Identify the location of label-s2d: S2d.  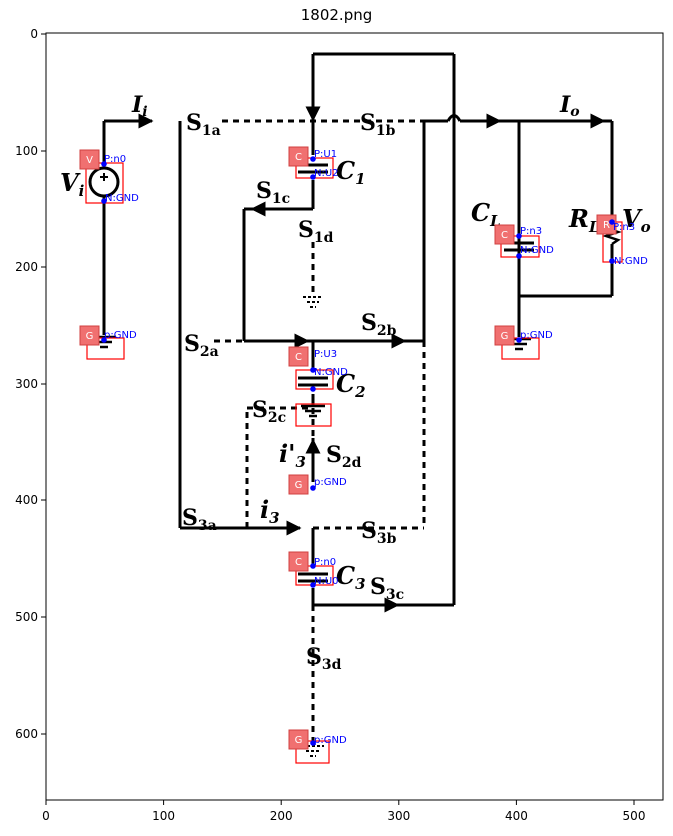
(344, 456).